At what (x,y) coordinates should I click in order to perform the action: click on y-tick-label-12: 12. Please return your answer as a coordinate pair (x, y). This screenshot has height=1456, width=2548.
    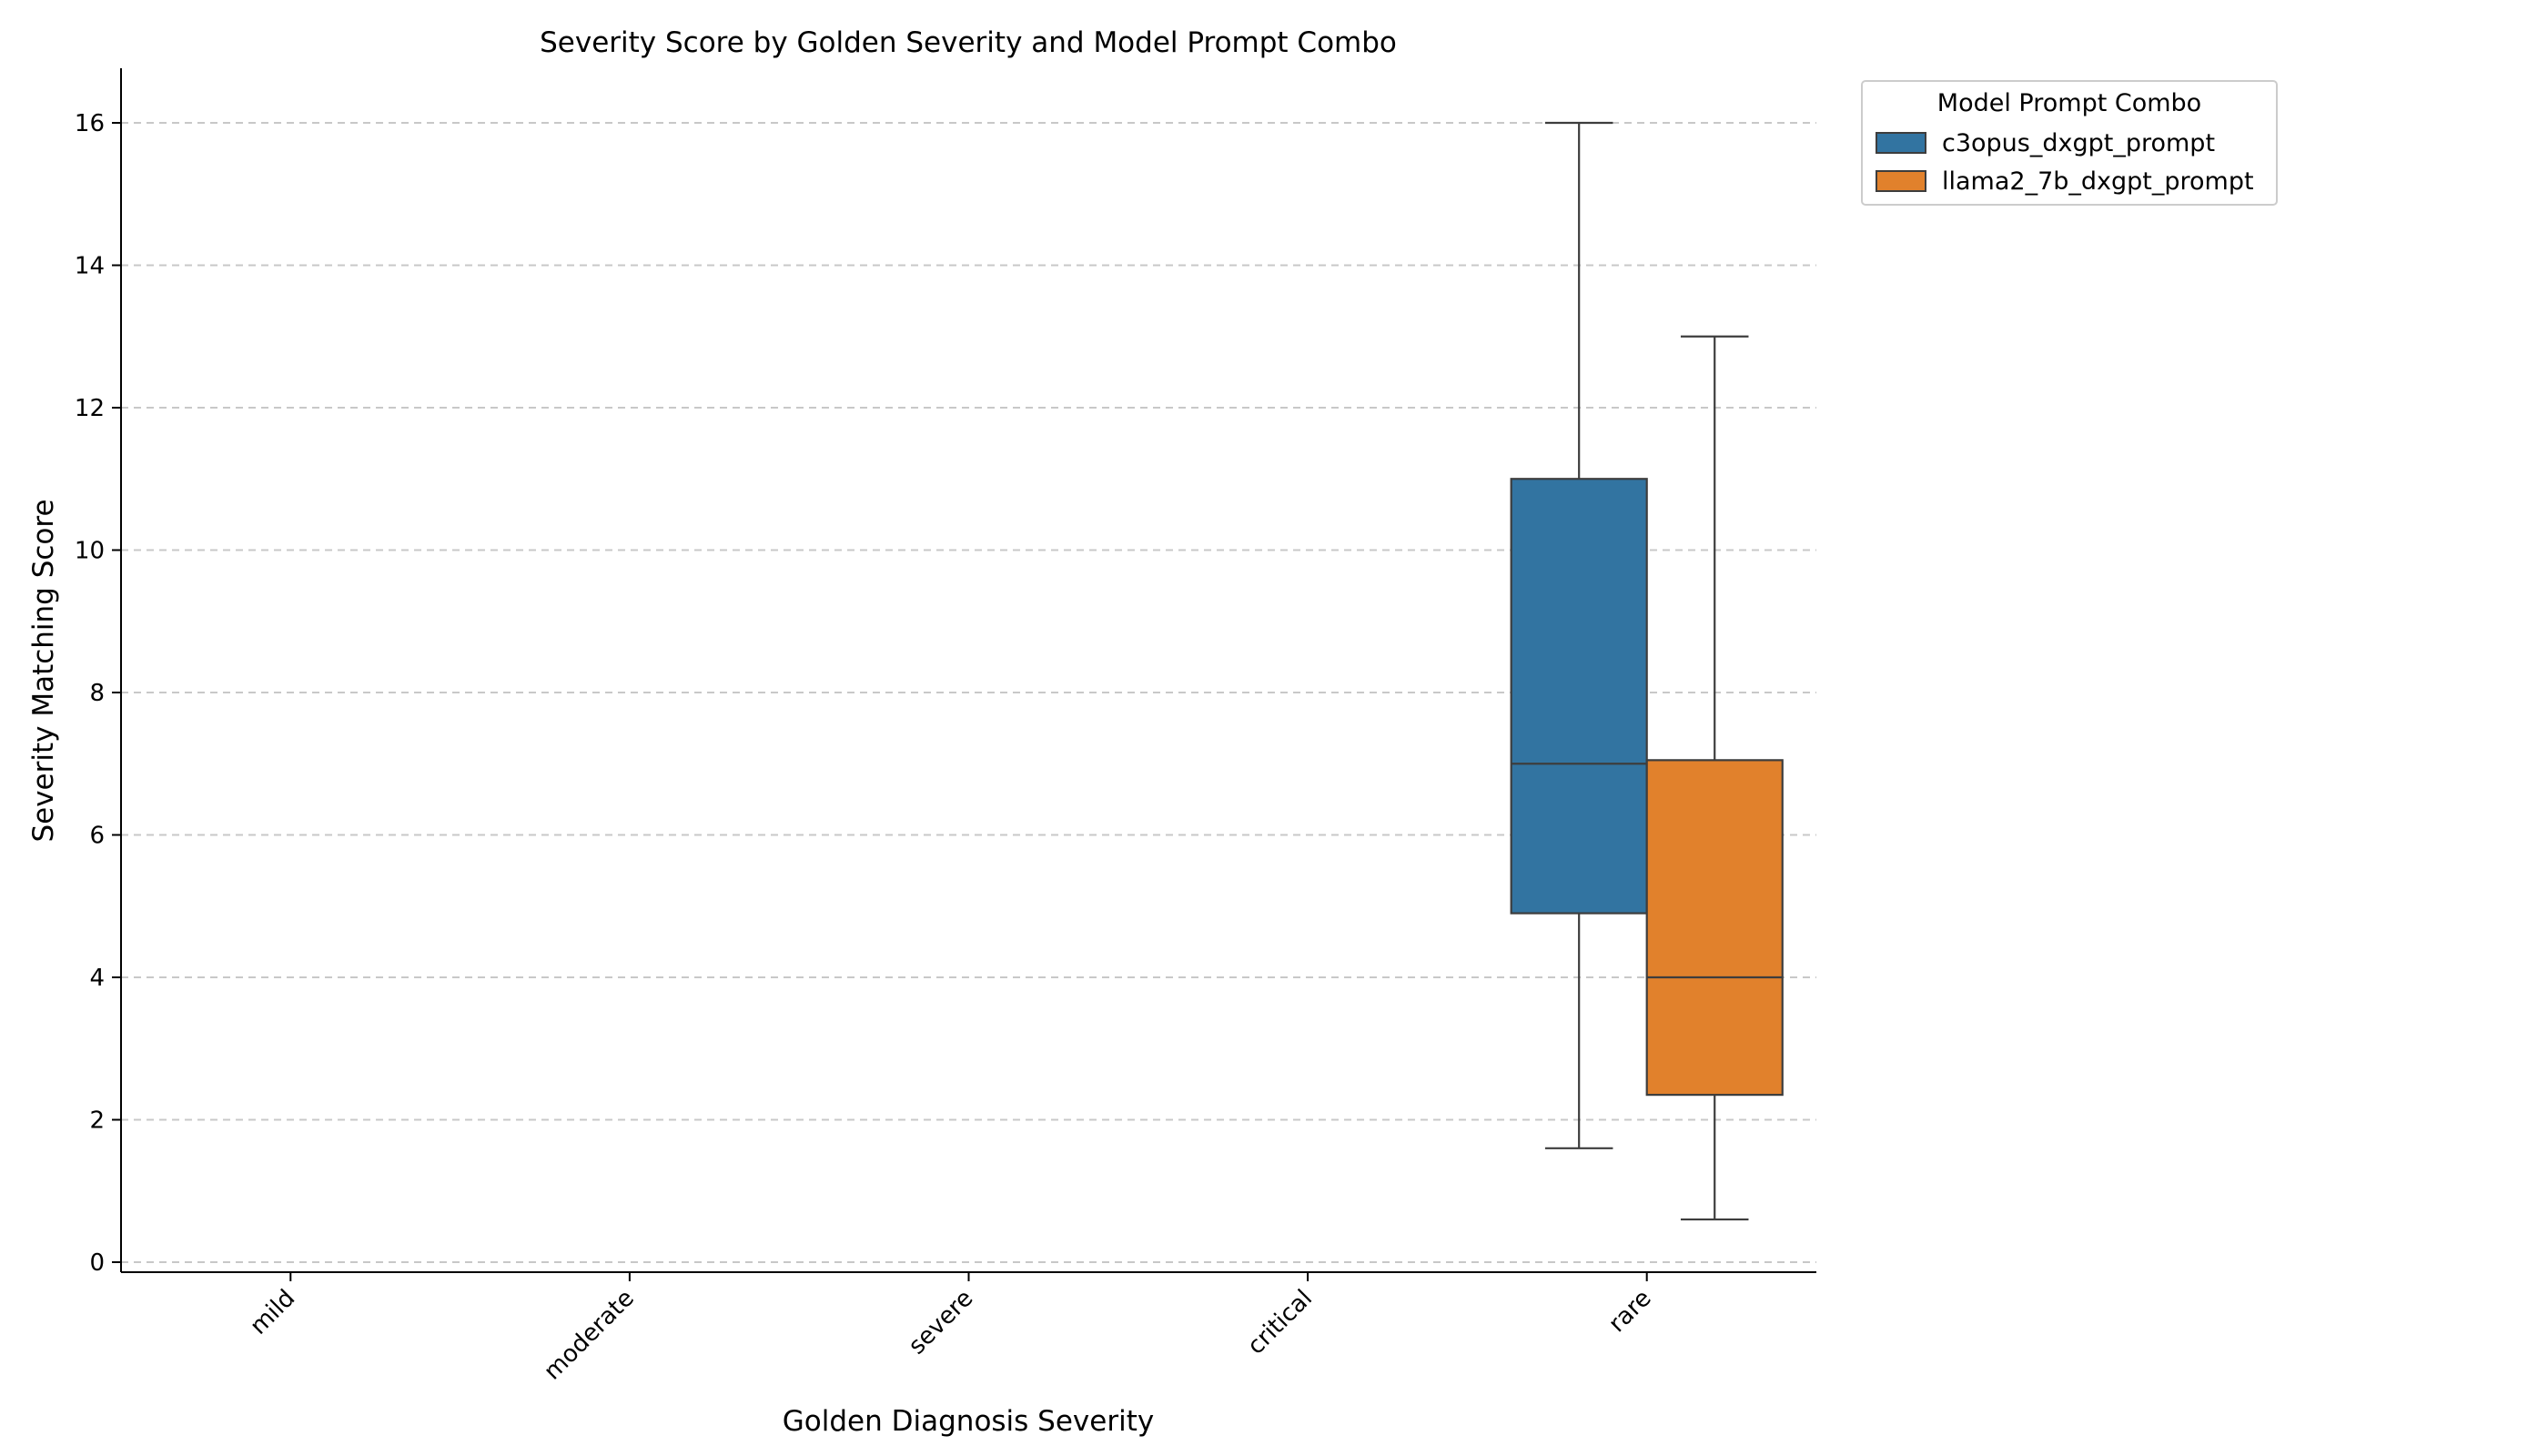
    Looking at the image, I should click on (90, 409).